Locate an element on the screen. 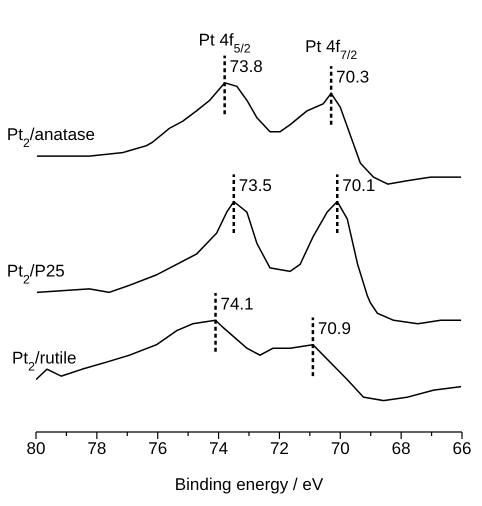  x-tick-label: 76 is located at coordinates (158, 448).